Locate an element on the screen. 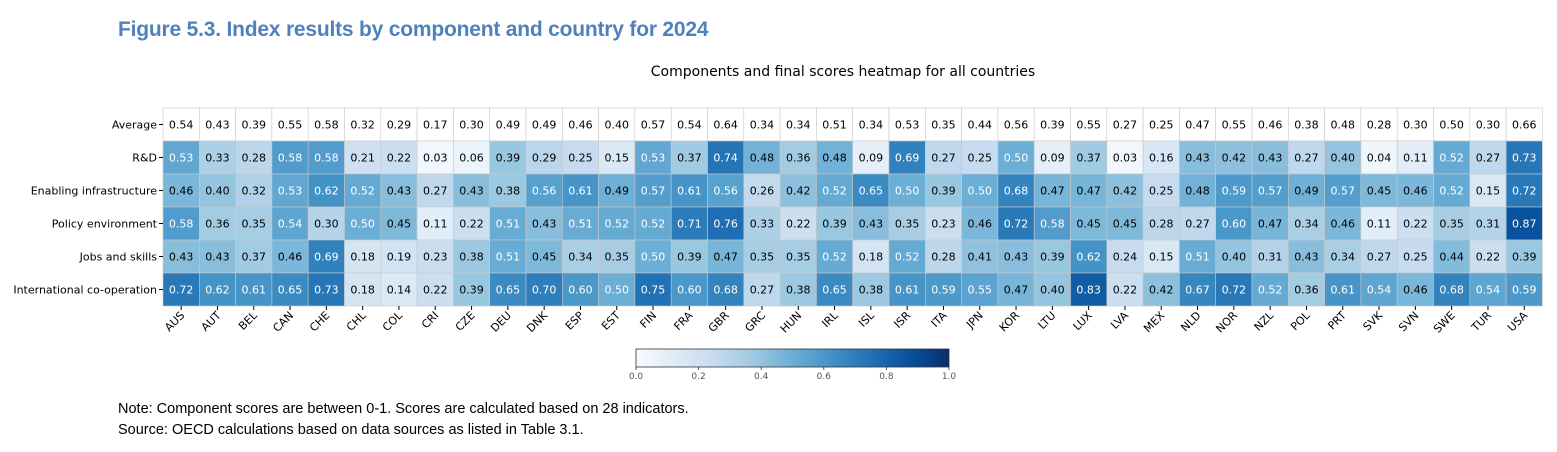 The width and height of the screenshot is (1557, 452). column-label: LUX is located at coordinates (1083, 321).